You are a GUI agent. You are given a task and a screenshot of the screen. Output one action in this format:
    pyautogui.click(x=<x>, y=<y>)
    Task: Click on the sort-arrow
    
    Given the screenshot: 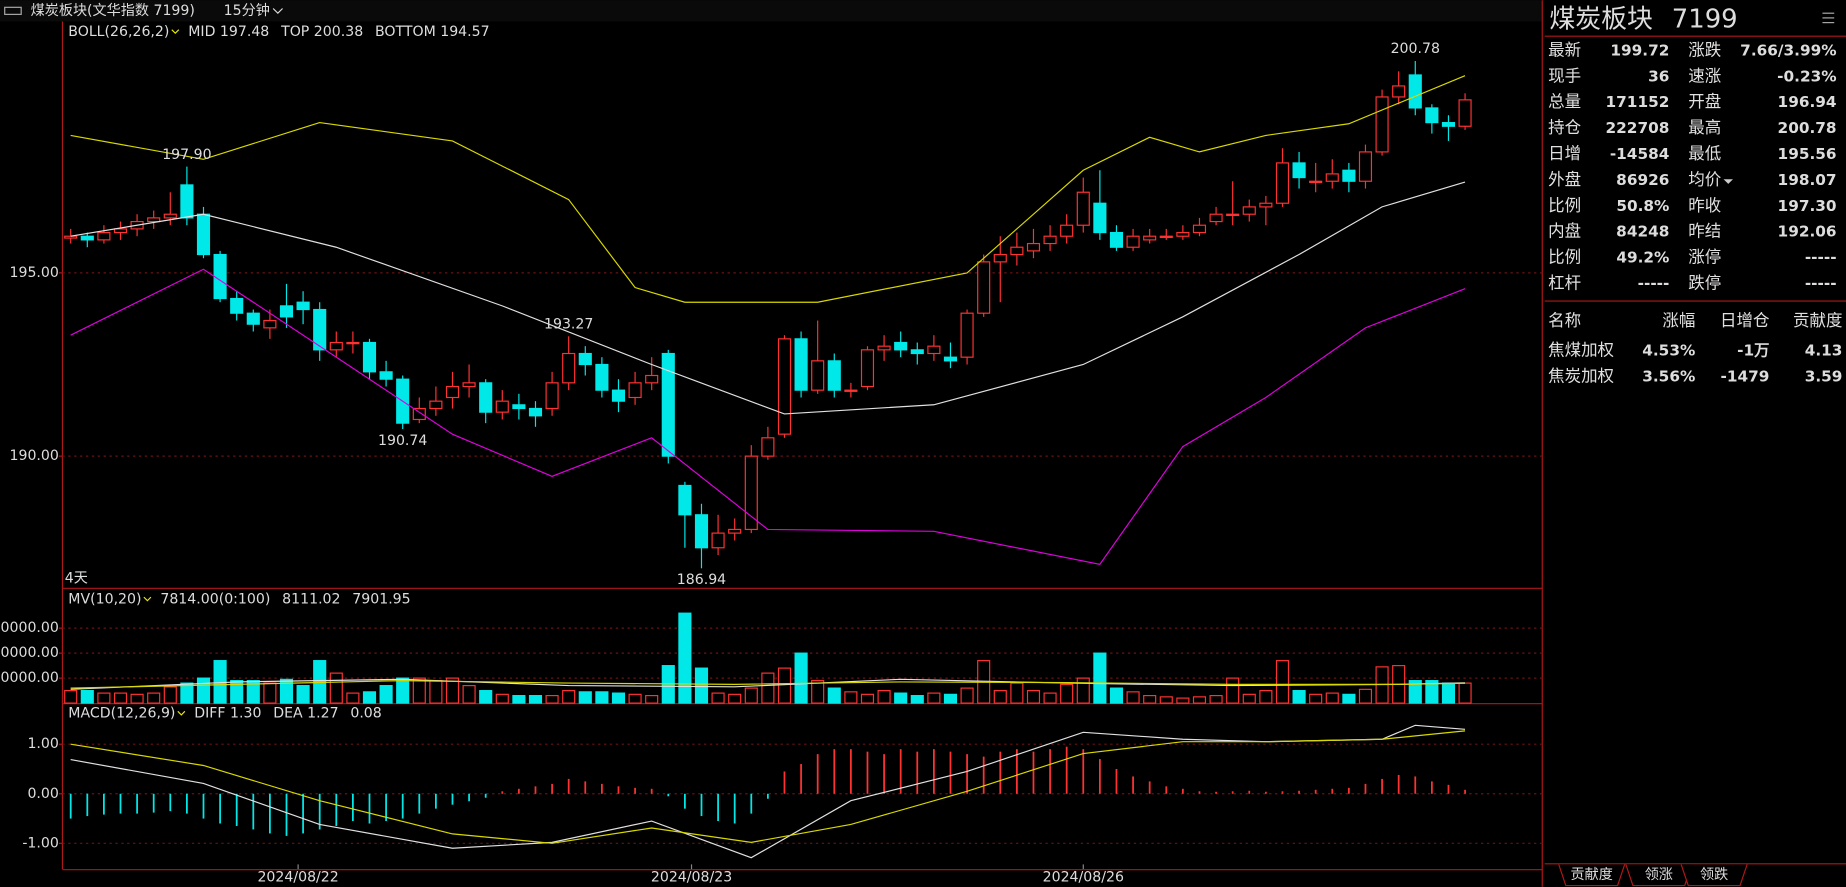 What is the action you would take?
    pyautogui.click(x=1728, y=181)
    